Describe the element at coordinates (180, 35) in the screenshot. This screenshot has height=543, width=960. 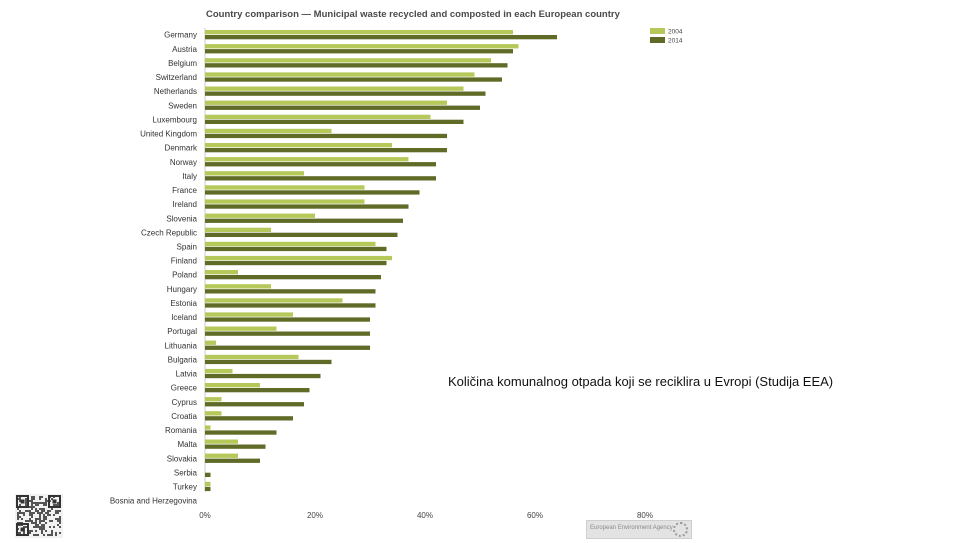
I see `category-label: Germany` at that location.